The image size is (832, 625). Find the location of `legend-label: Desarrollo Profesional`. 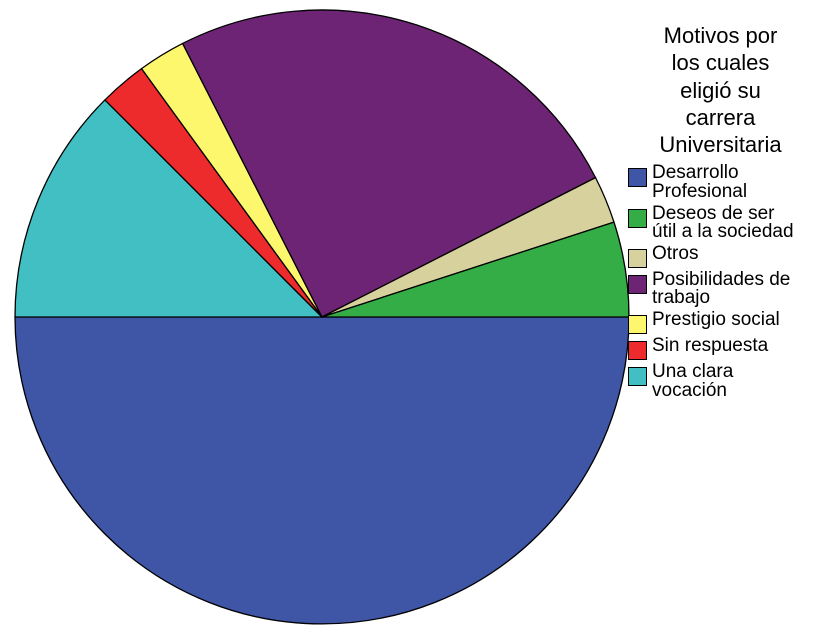

legend-label: Desarrollo Profesional is located at coordinates (700, 182).